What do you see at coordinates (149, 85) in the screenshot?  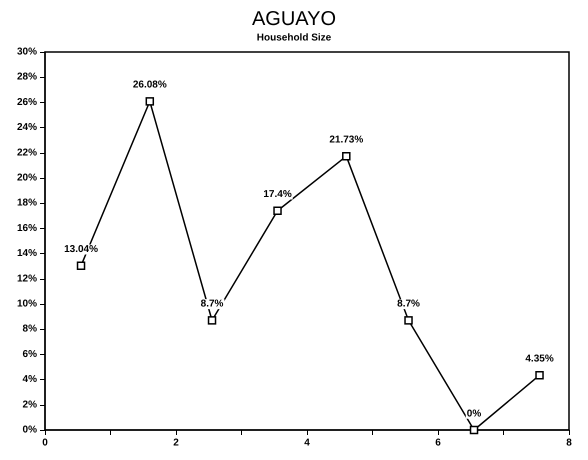 I see `data-label: 26.08%` at bounding box center [149, 85].